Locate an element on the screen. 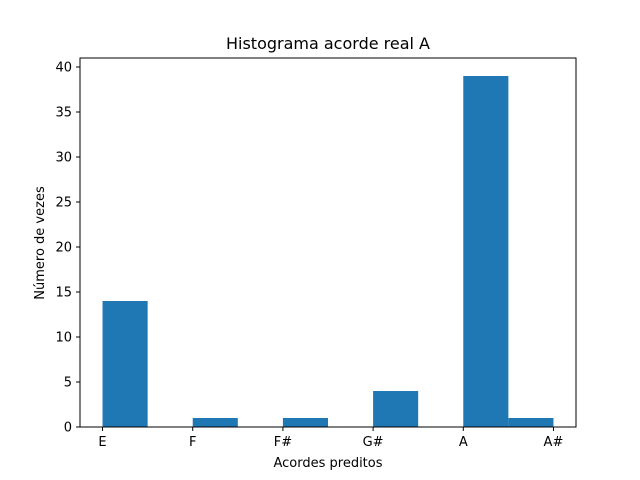 Image resolution: width=640 pixels, height=480 pixels. y-tick-label: 30 is located at coordinates (63, 158).